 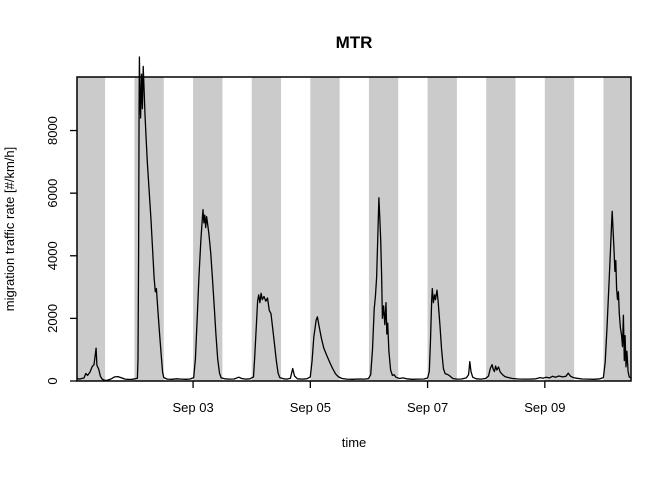 I want to click on y-axis-title: migration traffic rate [#/km/h], so click(x=9, y=229).